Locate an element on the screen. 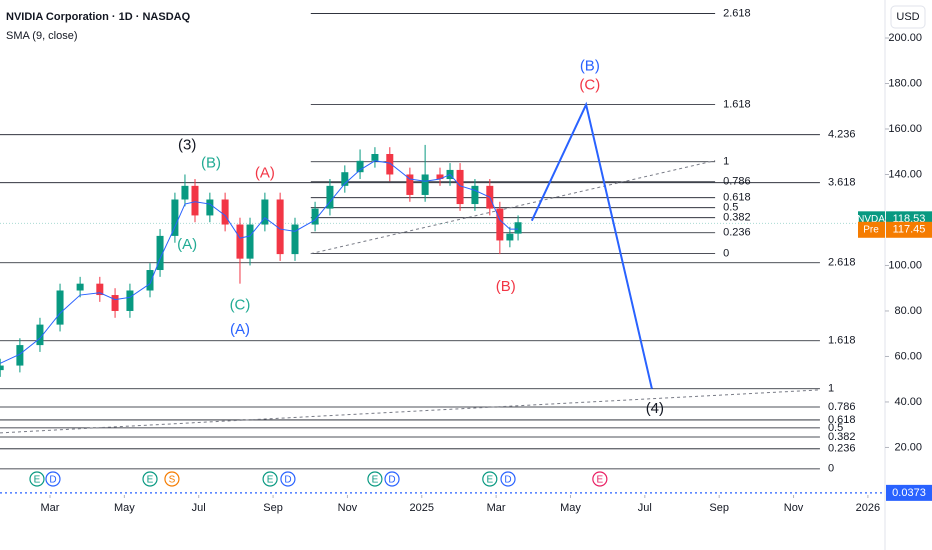 Image resolution: width=932 pixels, height=550 pixels. x-tick-label: May is located at coordinates (570, 508).